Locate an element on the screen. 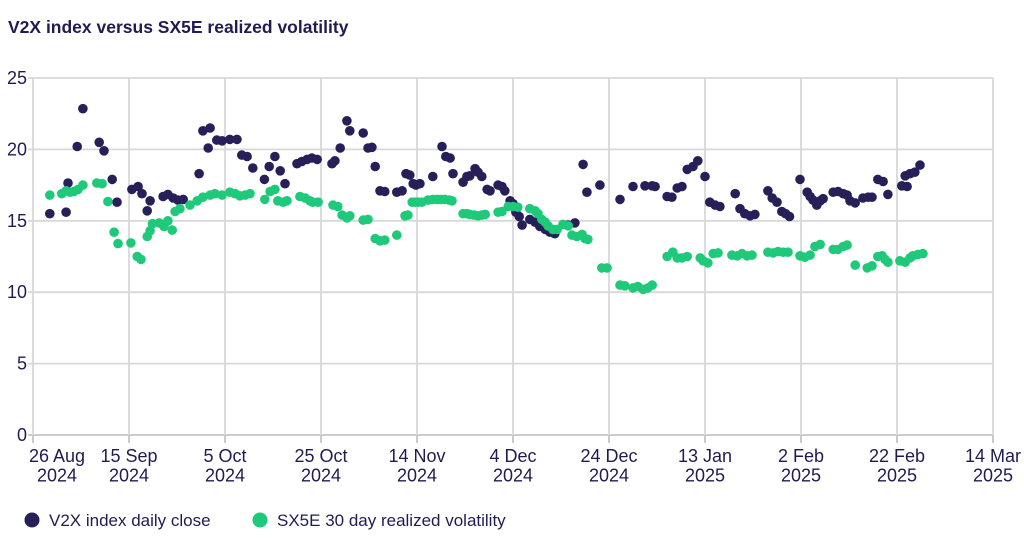  legend-label-sx5e: SX5E 30 day realized volatility is located at coordinates (391, 520).